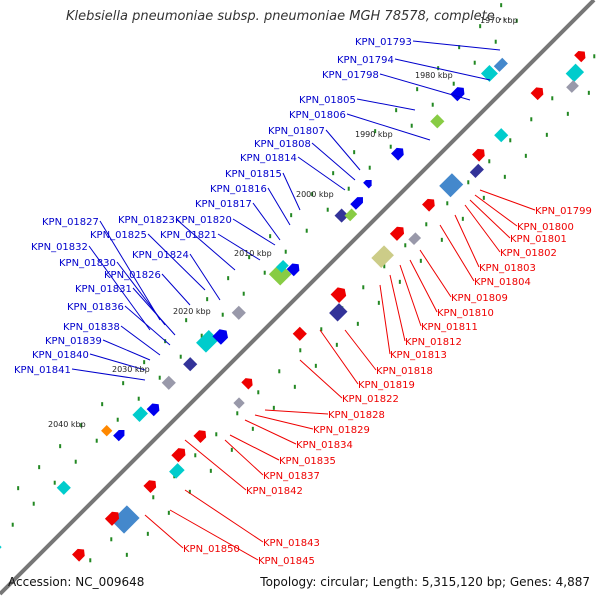  What do you see at coordinates (253, 174) in the screenshot?
I see `gene-label-kpn_01815: KPN_01815` at bounding box center [253, 174].